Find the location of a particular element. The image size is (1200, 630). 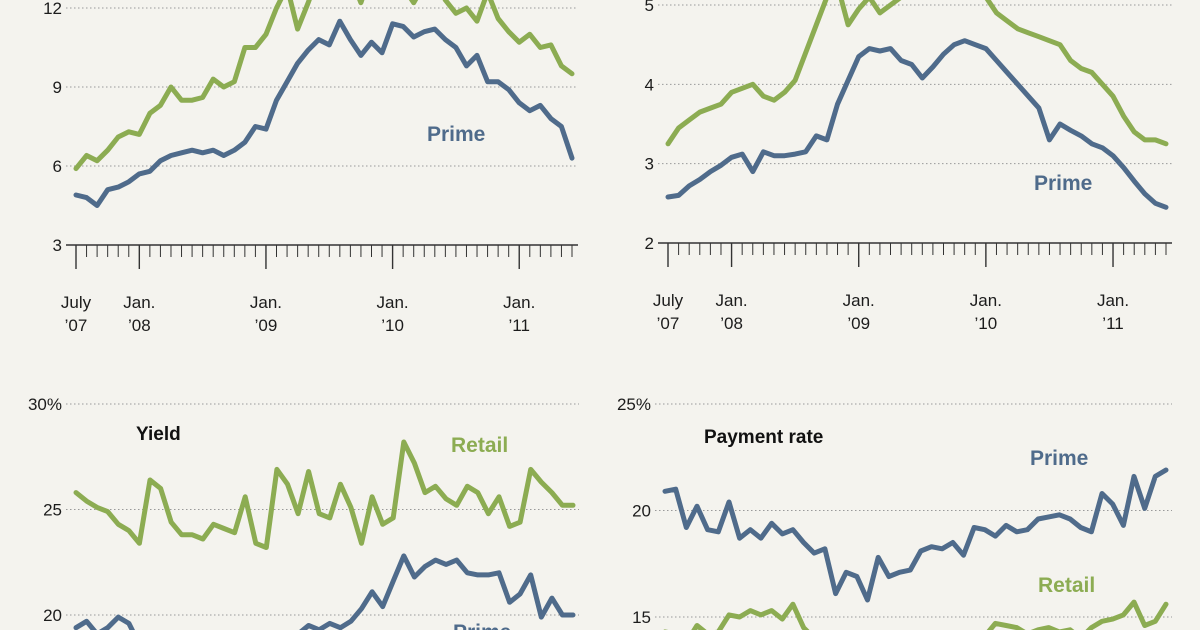

y-tick-label: 12 is located at coordinates (52, 9).